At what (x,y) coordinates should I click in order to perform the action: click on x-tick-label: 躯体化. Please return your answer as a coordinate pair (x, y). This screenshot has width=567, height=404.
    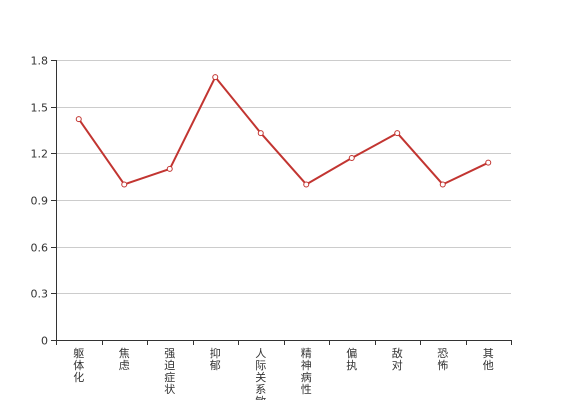
    Looking at the image, I should click on (78, 365).